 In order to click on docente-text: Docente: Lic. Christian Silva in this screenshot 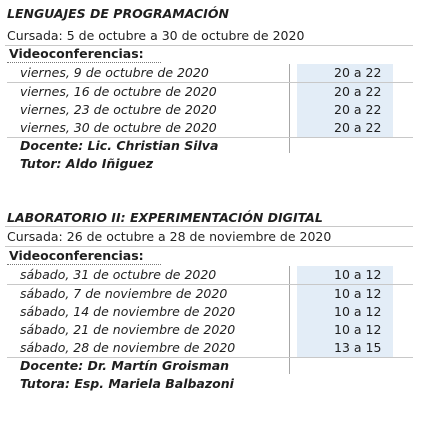, I will do `click(119, 145)`.